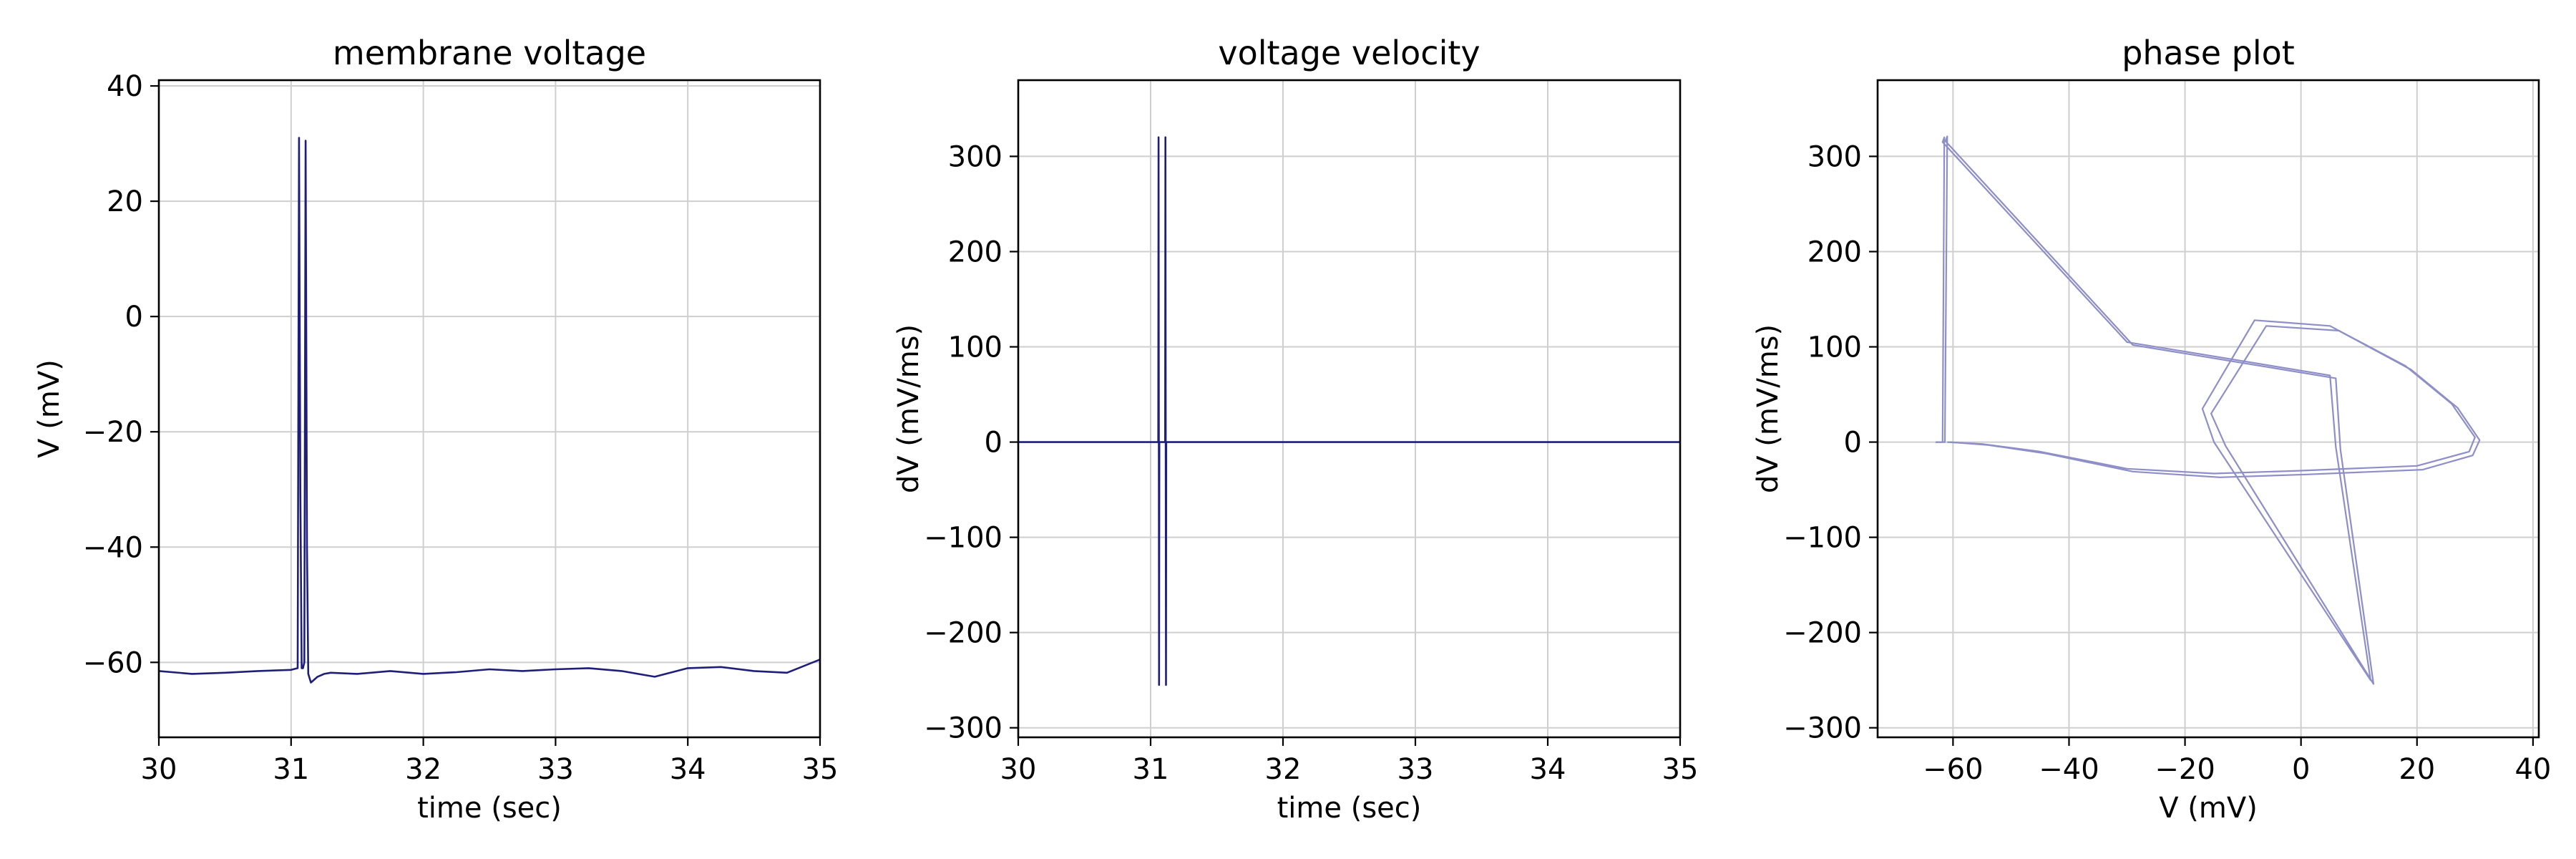 This screenshot has height=859, width=2576. I want to click on x-axis-label: V (mV), so click(2208, 808).